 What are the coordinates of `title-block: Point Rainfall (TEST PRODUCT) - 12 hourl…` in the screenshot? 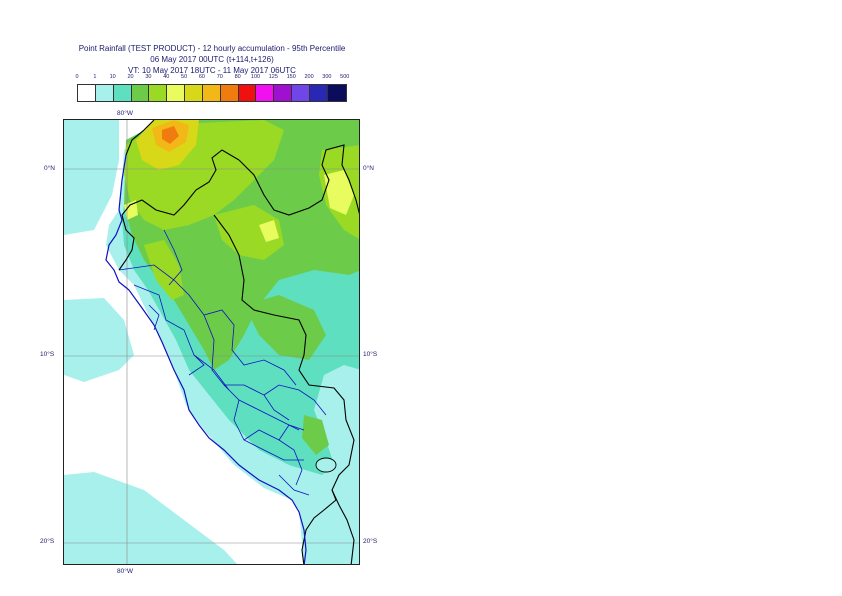 It's located at (212, 59).